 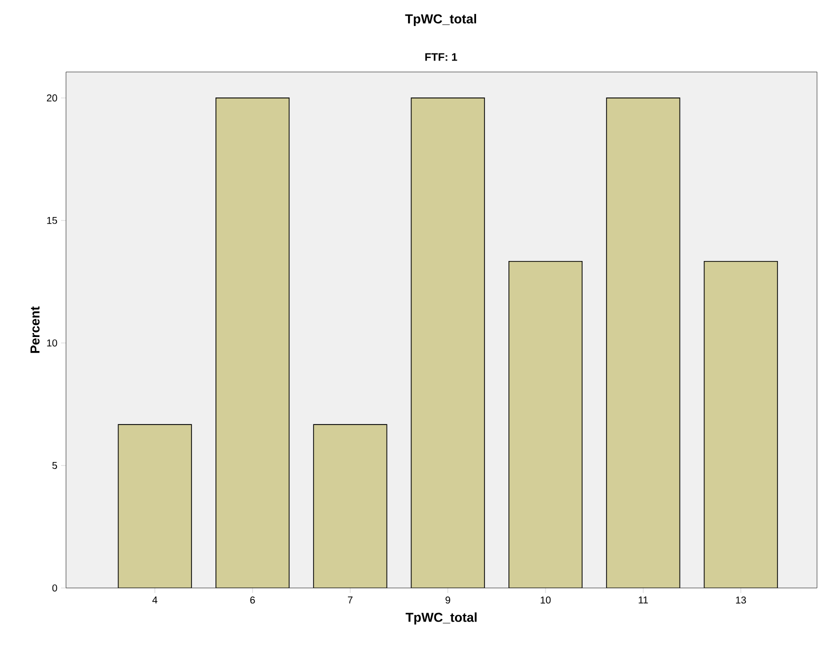 What do you see at coordinates (55, 465) in the screenshot?
I see `y-tick-label: 5` at bounding box center [55, 465].